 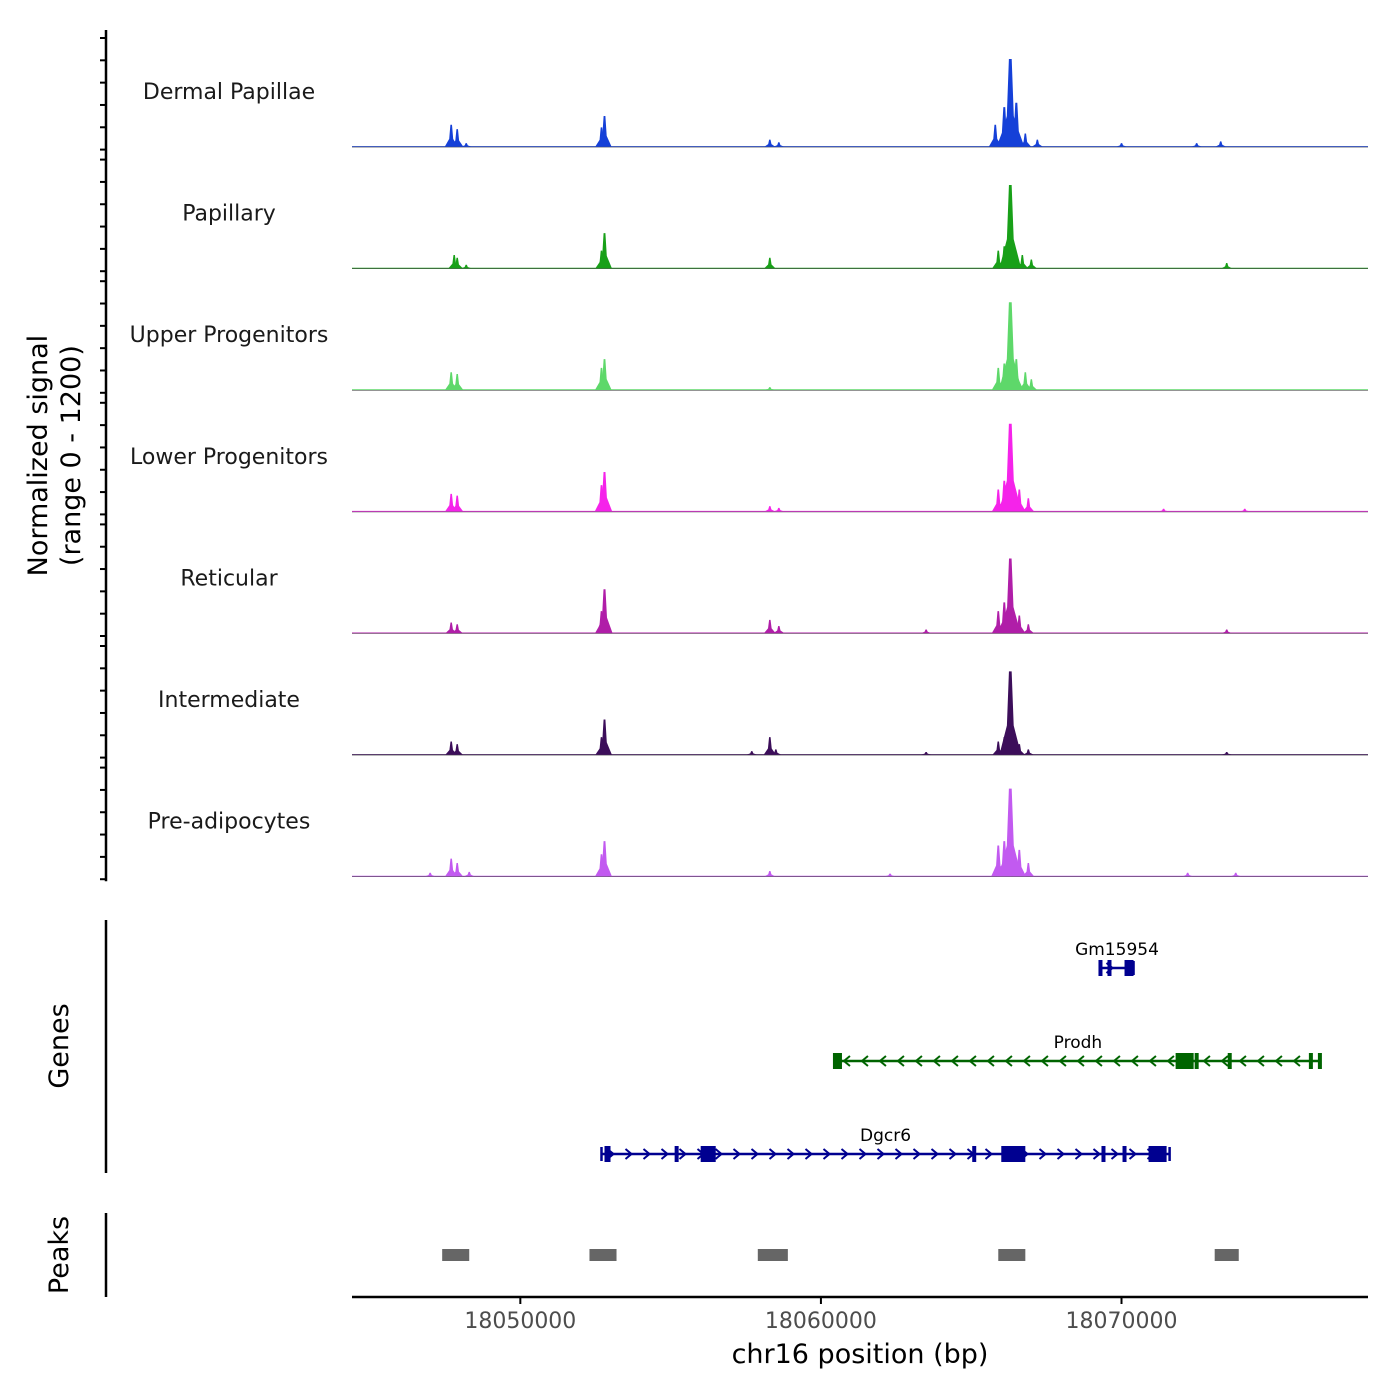 What do you see at coordinates (840, 1255) in the screenshot?
I see `peak-track` at bounding box center [840, 1255].